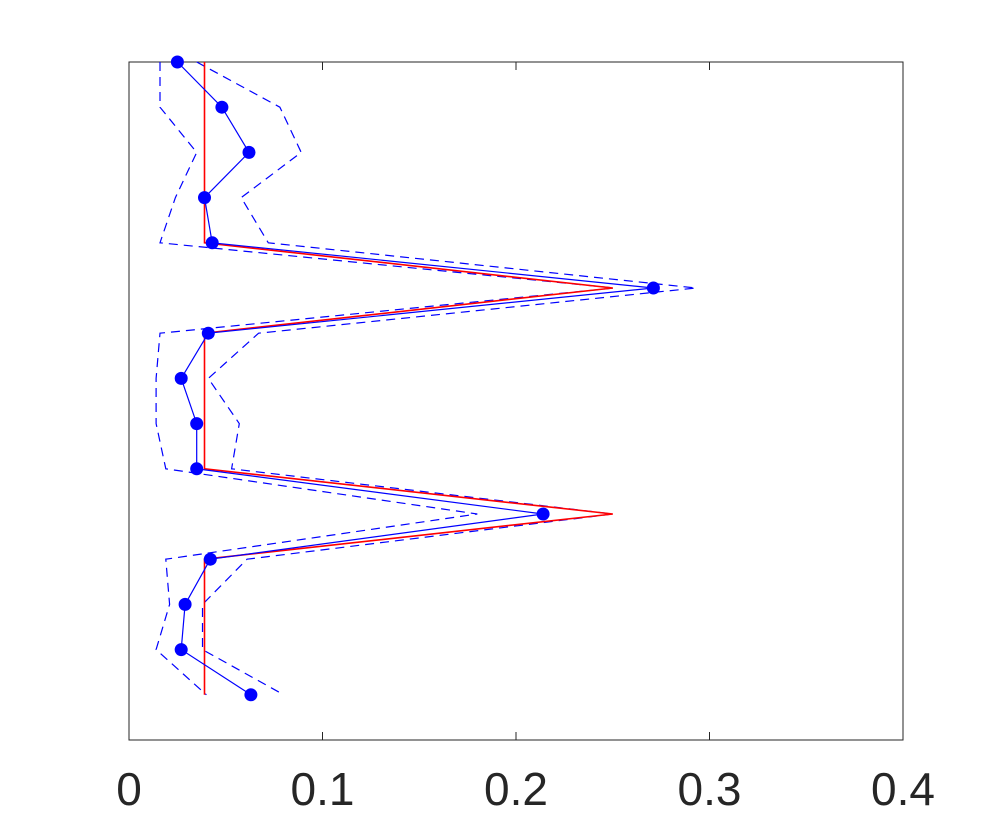  Describe the element at coordinates (516, 789) in the screenshot. I see `x-tick-label: 0.2` at that location.